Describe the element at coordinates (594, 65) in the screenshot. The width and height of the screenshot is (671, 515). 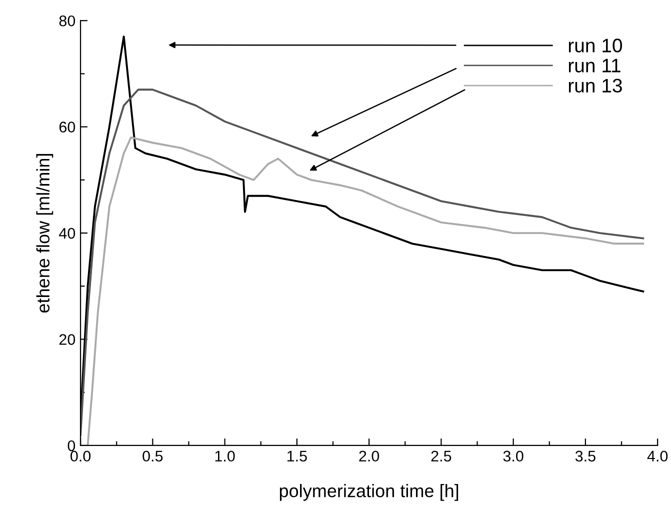
I see `legend-label: run 11` at that location.